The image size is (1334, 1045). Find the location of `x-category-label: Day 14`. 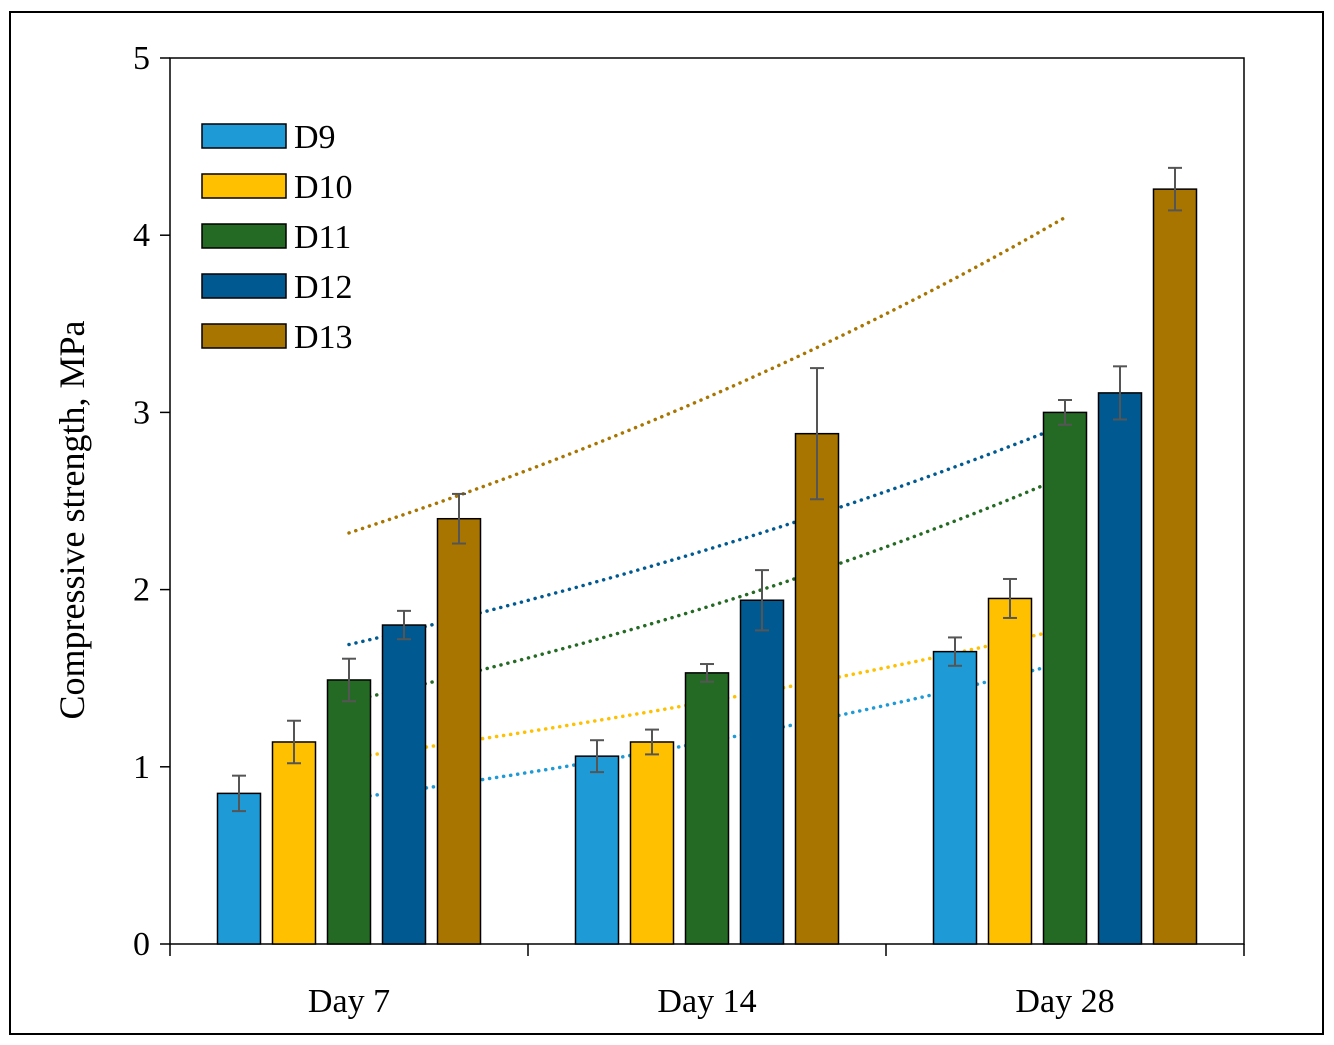

x-category-label: Day 14 is located at coordinates (706, 1001).